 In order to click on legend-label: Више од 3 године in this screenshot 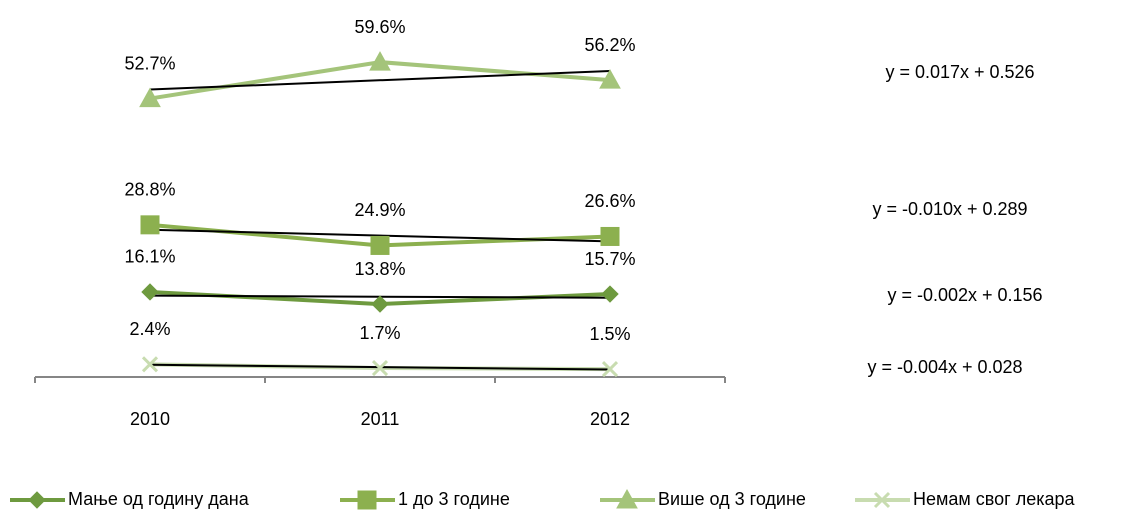, I will do `click(732, 499)`.